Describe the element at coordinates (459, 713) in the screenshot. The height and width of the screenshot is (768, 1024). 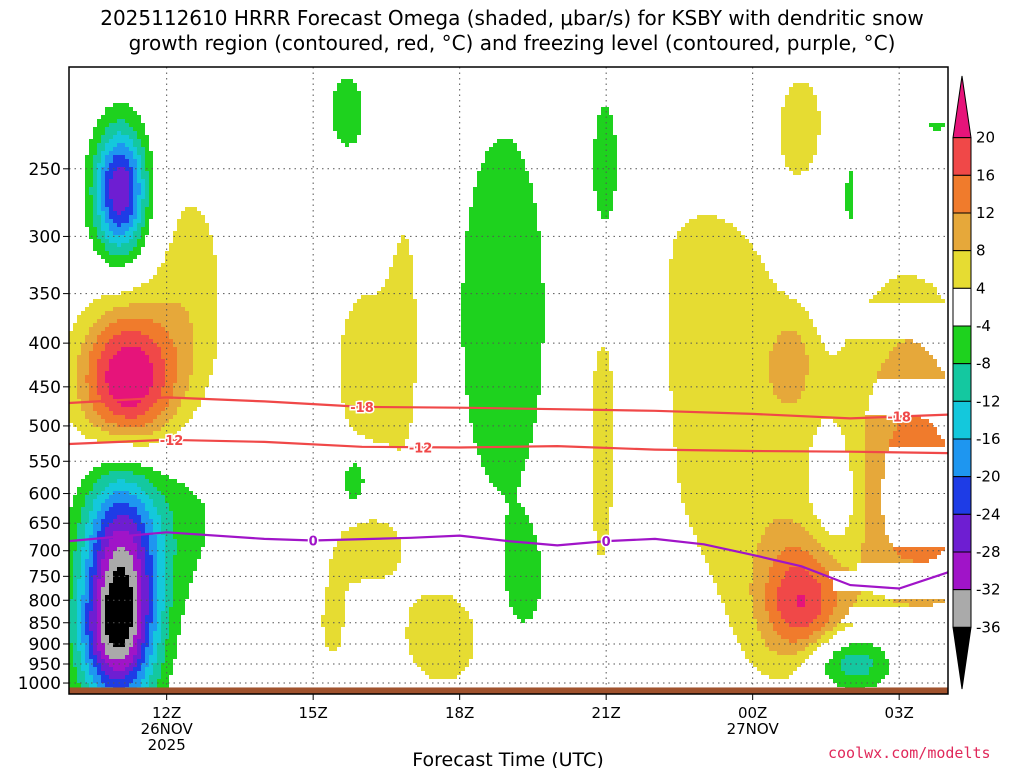
I see `x-tick-label: 18Z` at that location.